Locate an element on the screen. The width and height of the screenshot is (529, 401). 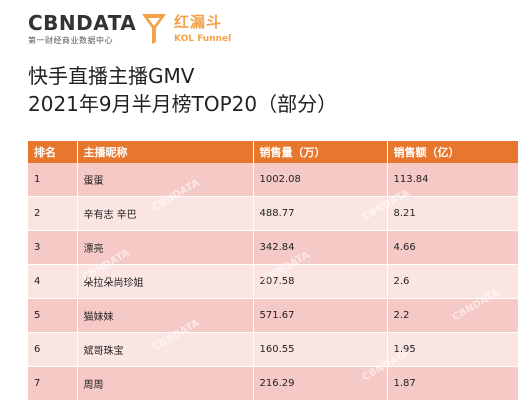
cell-anchor-name: 朵拉朵尚珍姐 is located at coordinates (165, 281).